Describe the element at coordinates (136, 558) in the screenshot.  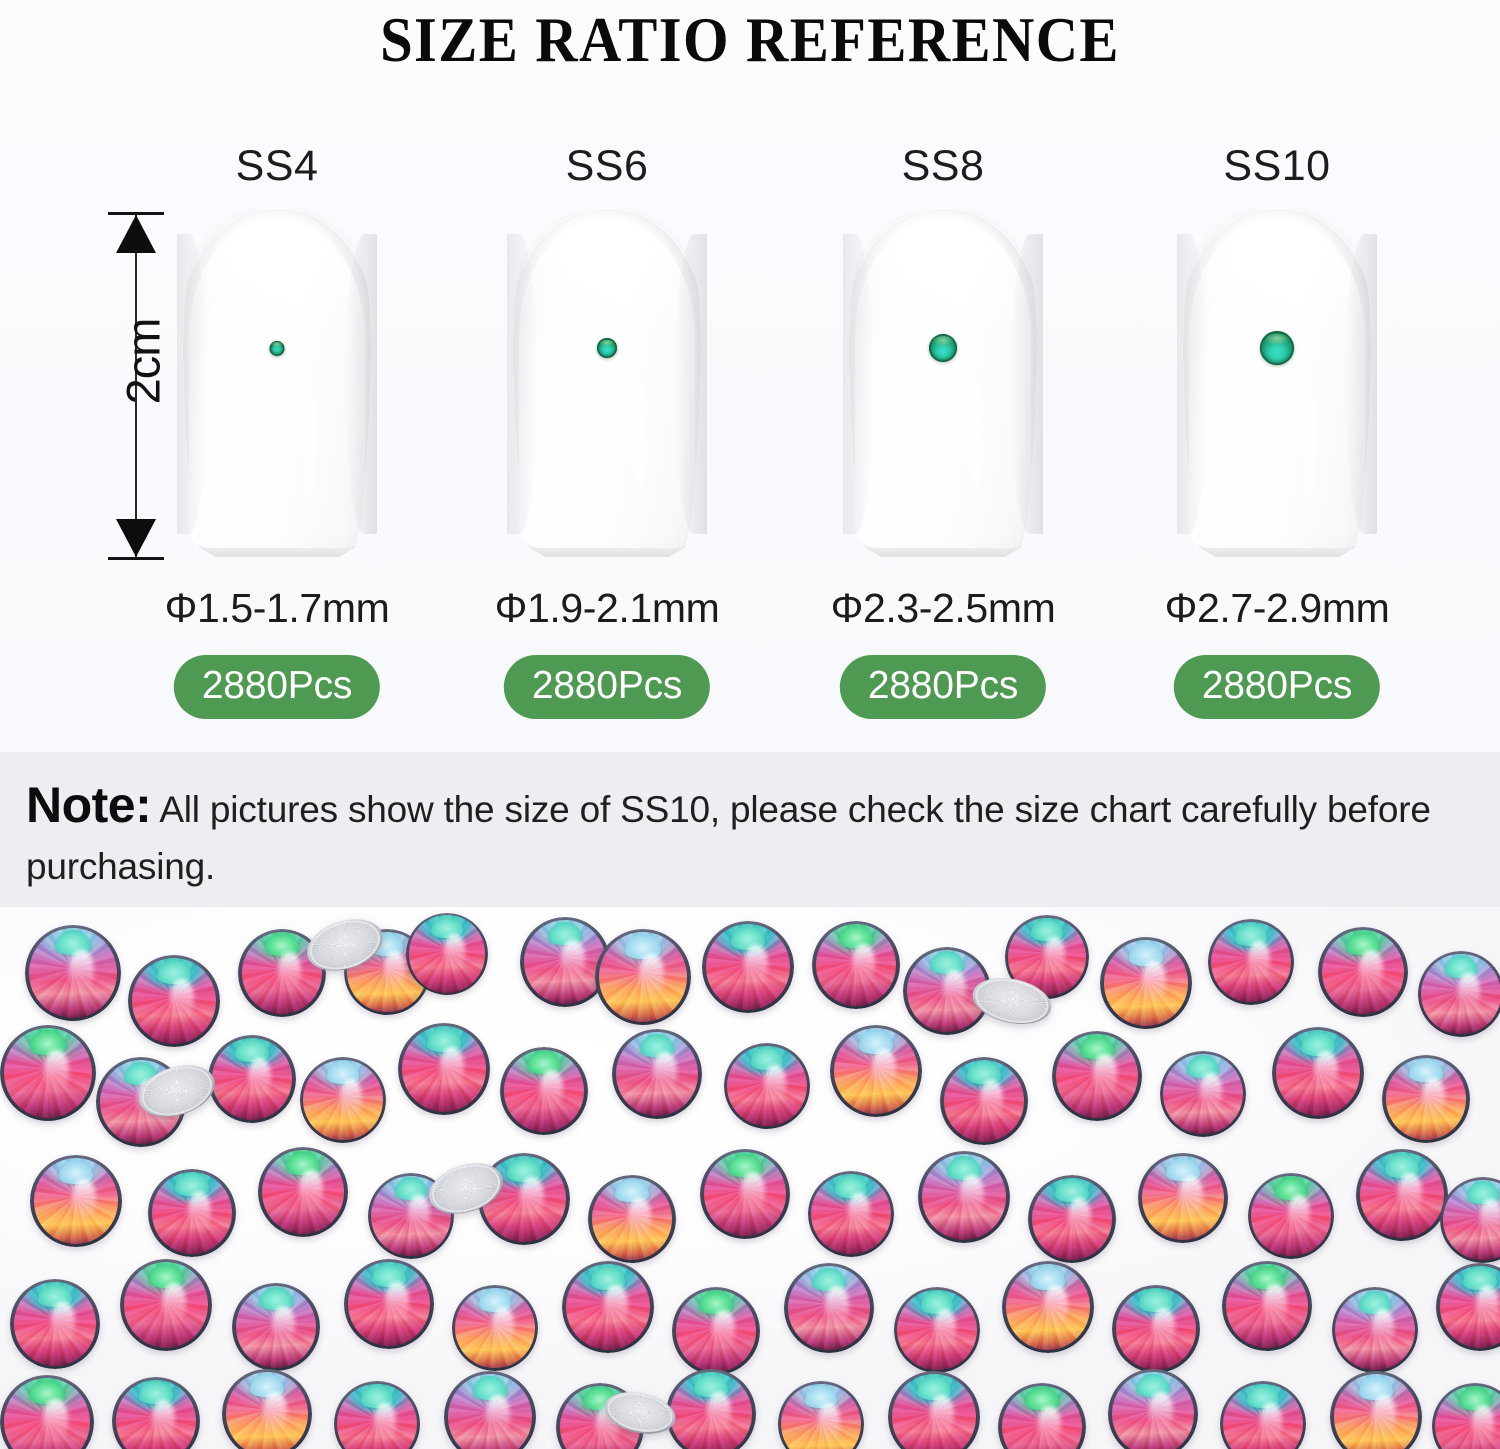
I see `dimension-cap-bottom` at that location.